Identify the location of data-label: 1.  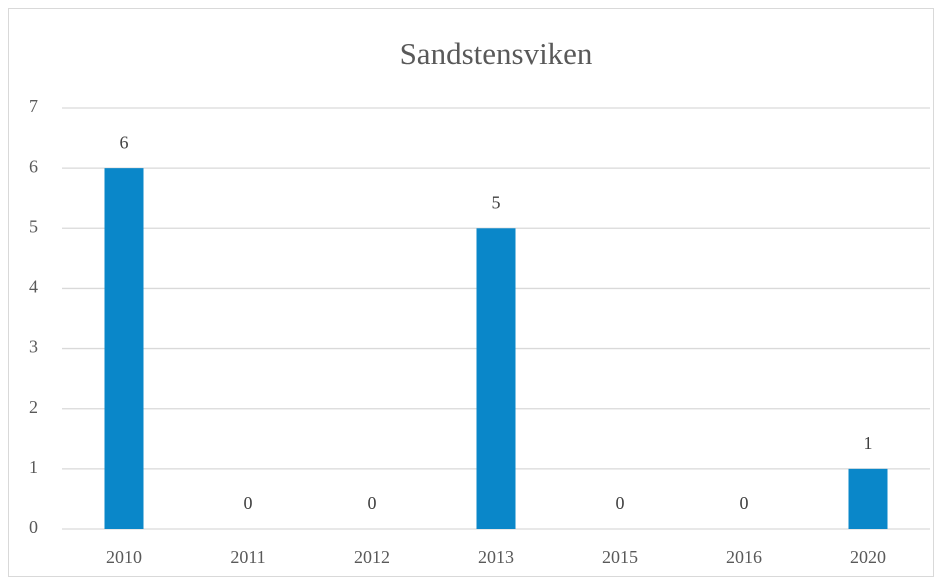
(868, 443).